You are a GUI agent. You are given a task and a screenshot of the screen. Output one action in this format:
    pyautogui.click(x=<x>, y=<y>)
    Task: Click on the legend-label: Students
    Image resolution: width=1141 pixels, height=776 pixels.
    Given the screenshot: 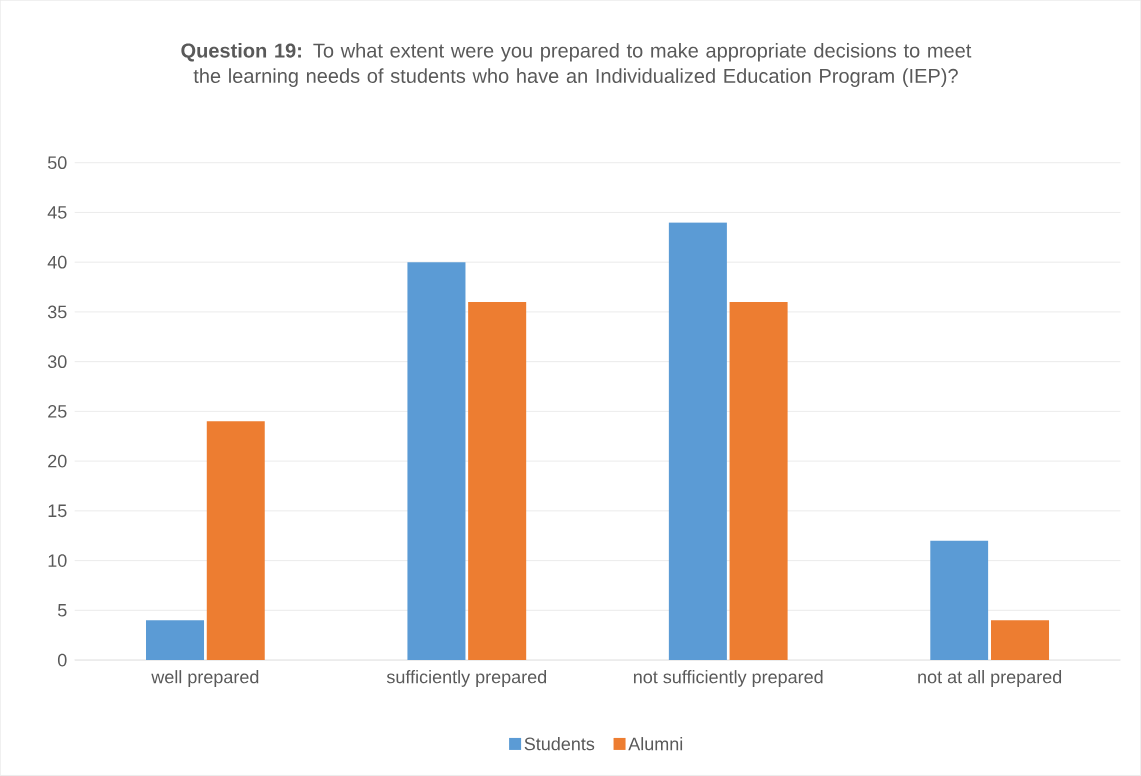 What is the action you would take?
    pyautogui.click(x=559, y=744)
    